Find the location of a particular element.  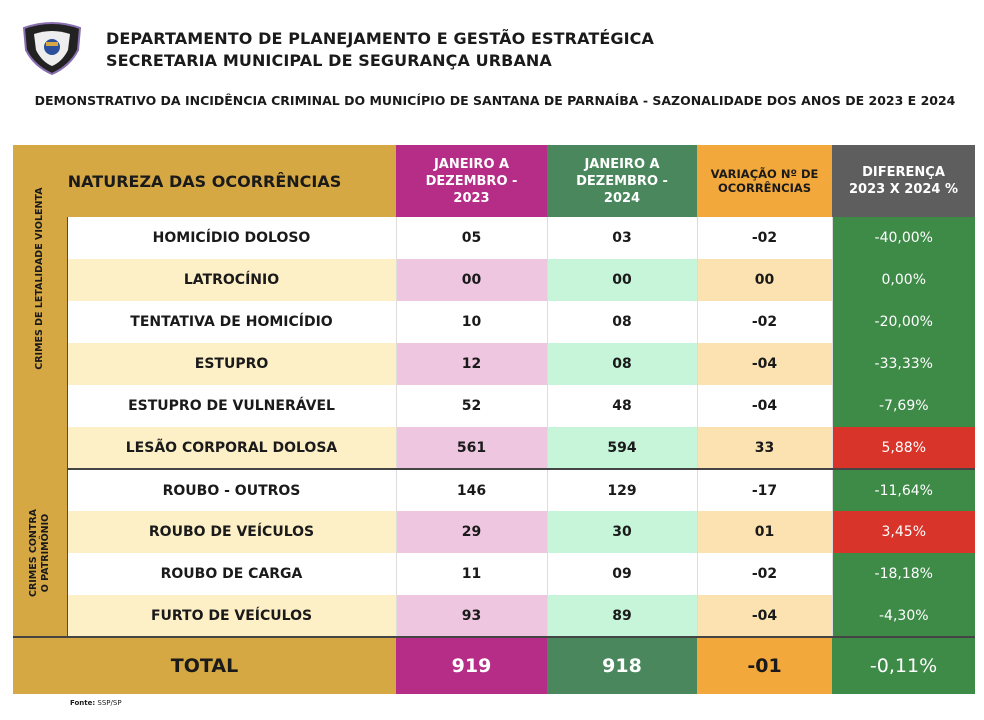

value-2023: 52 is located at coordinates (472, 406).